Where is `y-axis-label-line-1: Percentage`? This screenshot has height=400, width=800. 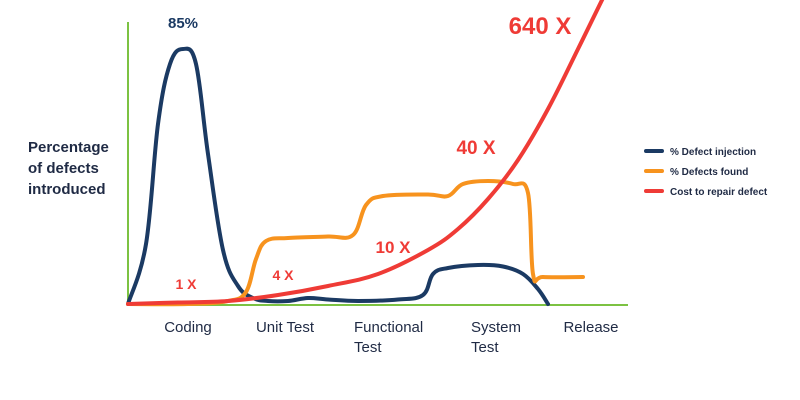 y-axis-label-line-1: Percentage is located at coordinates (68, 147).